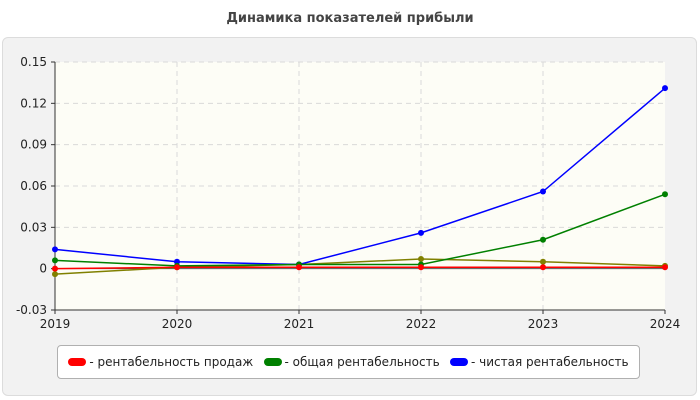 The width and height of the screenshot is (700, 400). Describe the element at coordinates (77, 362) in the screenshot. I see `legend-swatch-red` at that location.